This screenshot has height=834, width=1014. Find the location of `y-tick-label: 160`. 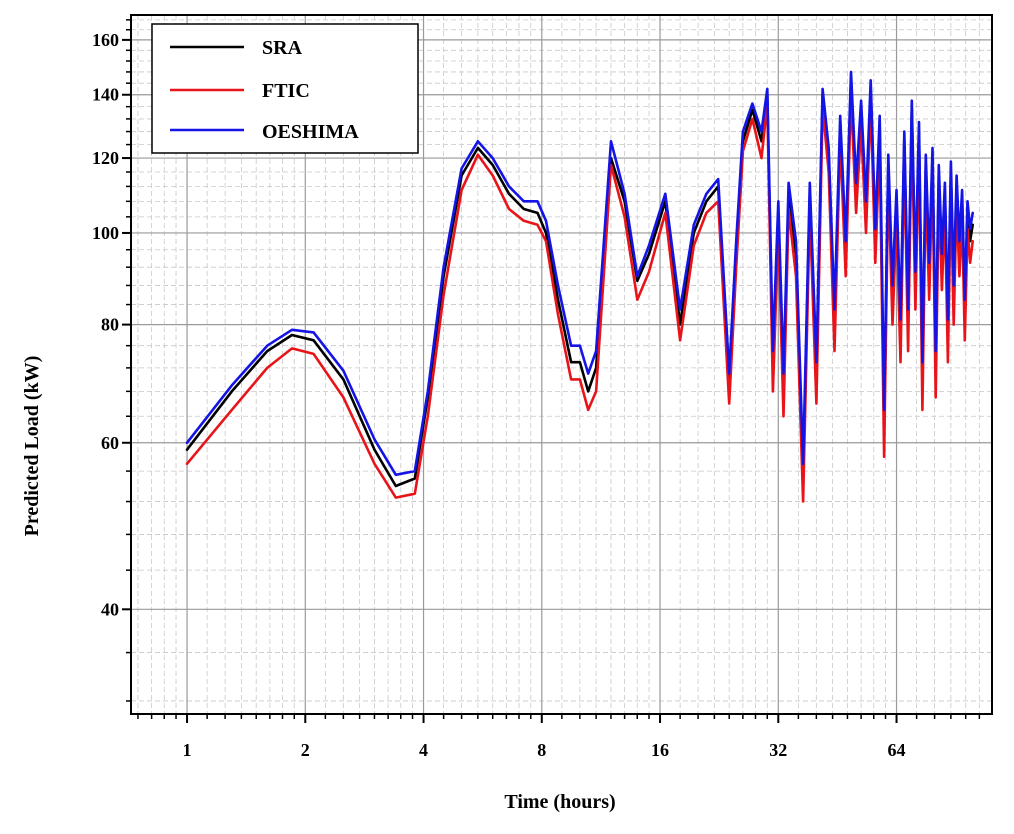

y-tick-label: 160 is located at coordinates (105, 40).